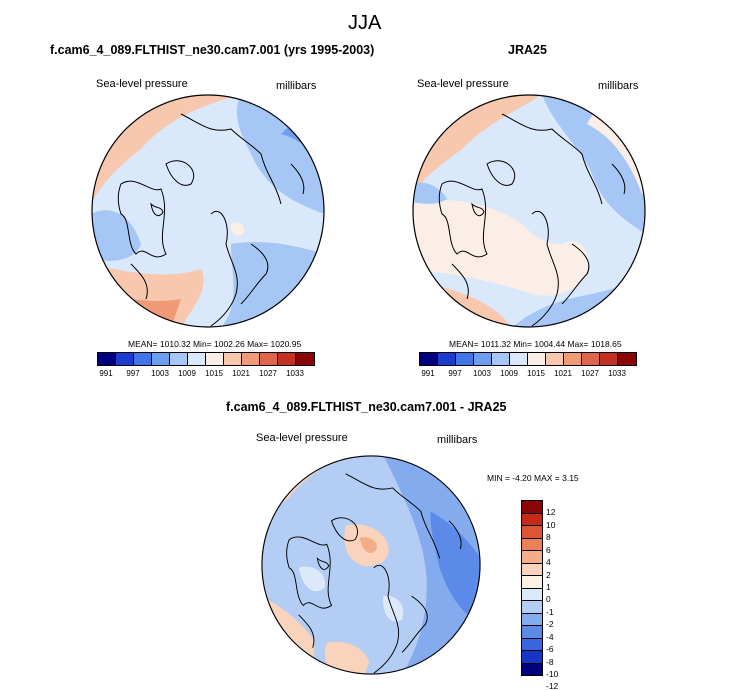  What do you see at coordinates (550, 636) in the screenshot?
I see `panel3-colorbar-tick-label: -4` at bounding box center [550, 636].